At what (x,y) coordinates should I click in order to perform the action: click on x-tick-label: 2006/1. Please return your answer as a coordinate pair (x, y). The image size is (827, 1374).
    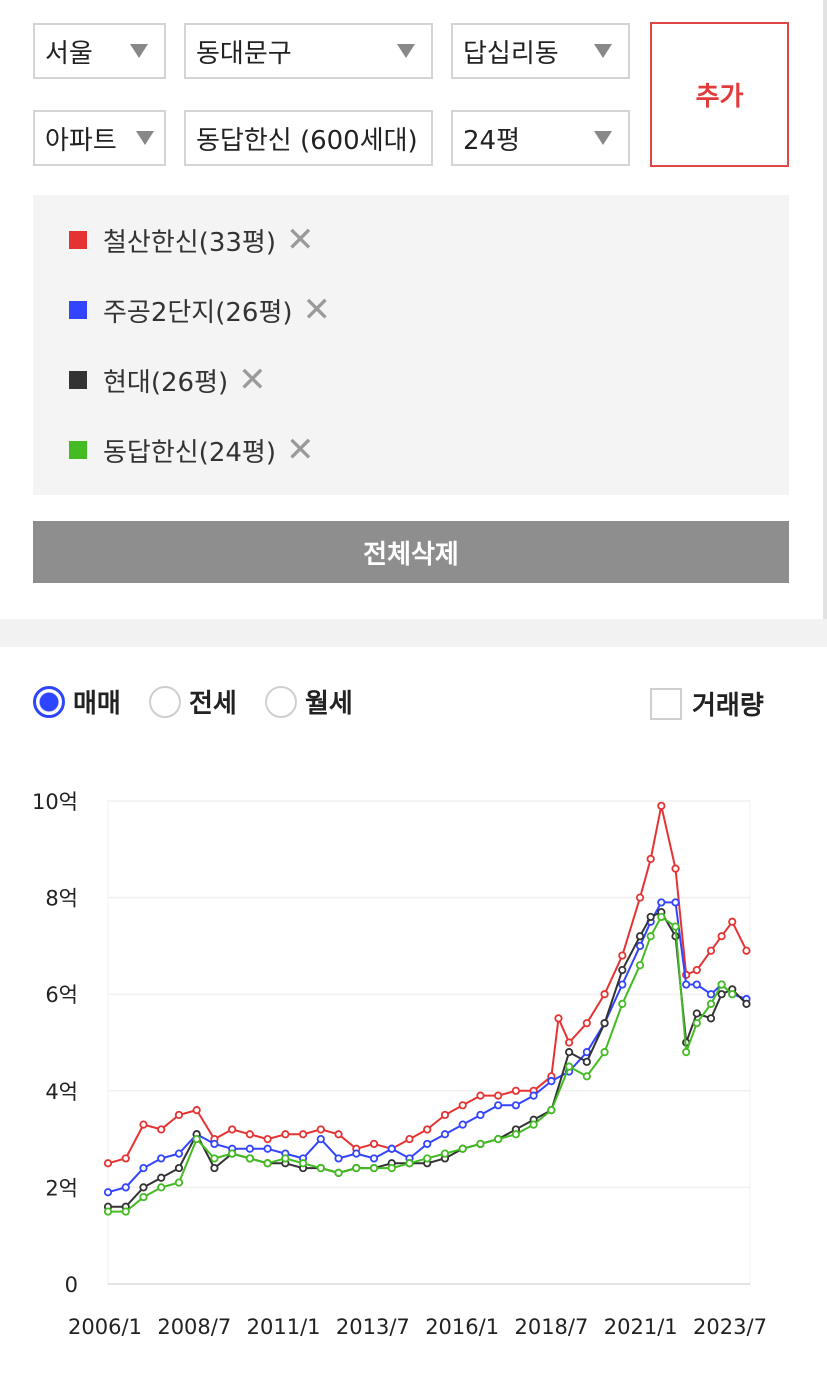
    Looking at the image, I should click on (105, 1327).